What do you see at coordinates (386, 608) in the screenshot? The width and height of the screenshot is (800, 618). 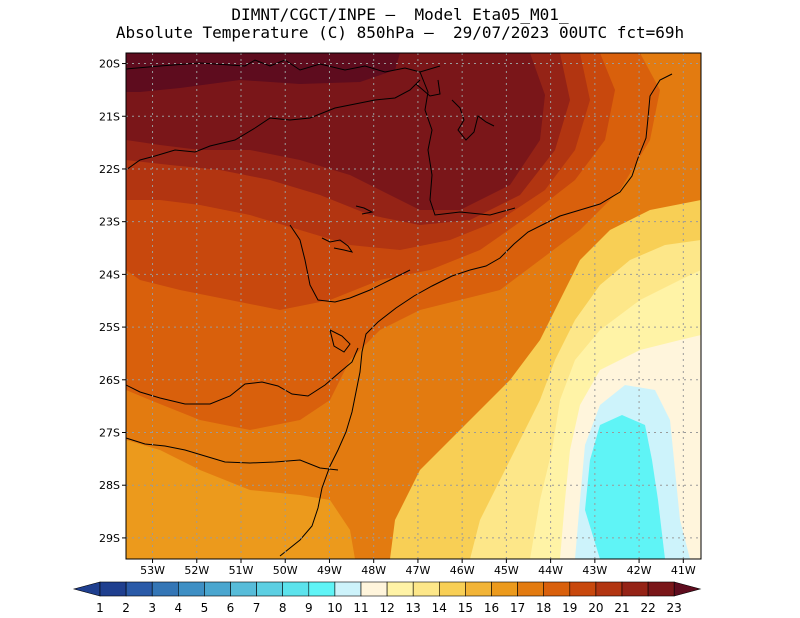 I see `colorbar-label: 12` at bounding box center [386, 608].